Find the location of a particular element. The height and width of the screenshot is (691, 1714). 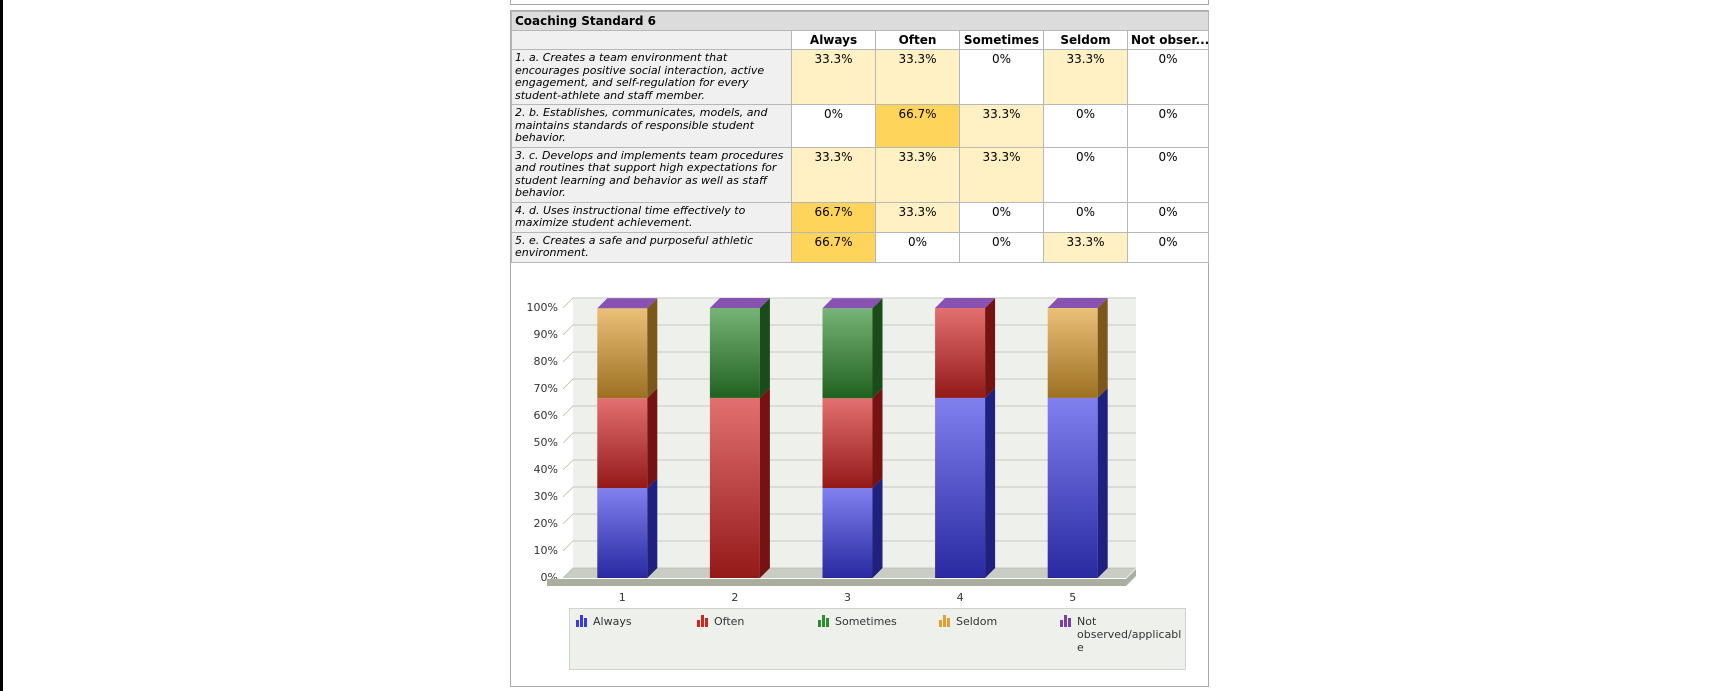

legend-label-line: Not is located at coordinates (1087, 621).